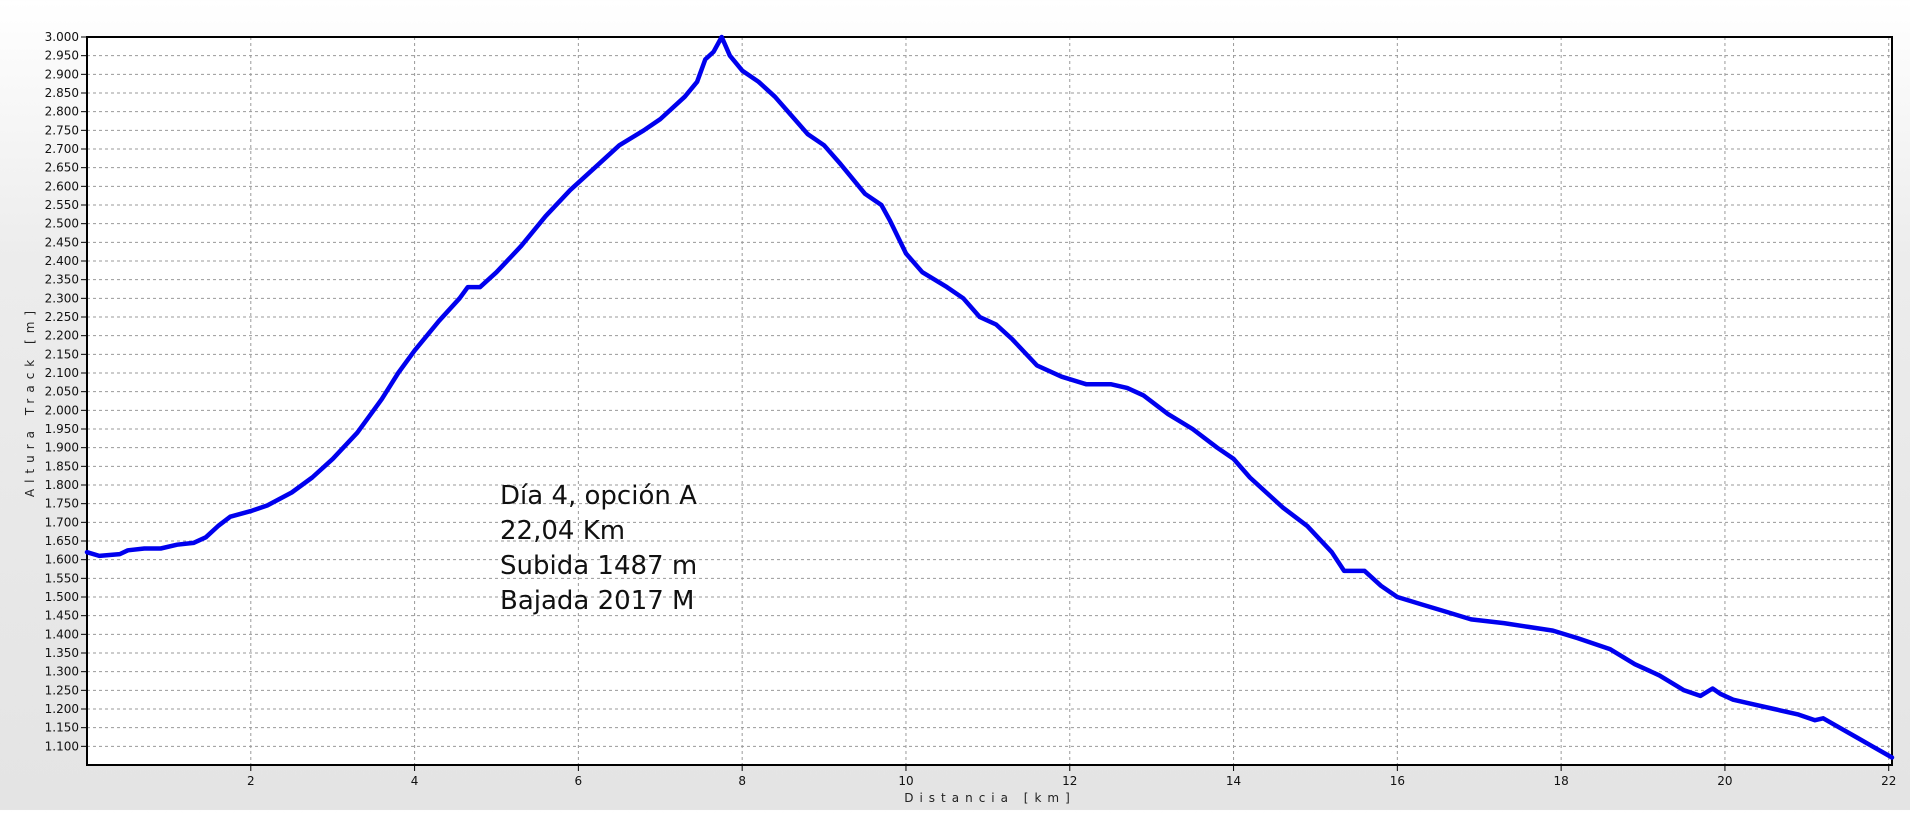 This screenshot has height=814, width=1910. Describe the element at coordinates (62, 634) in the screenshot. I see `y-tick-label: 1.400` at that location.